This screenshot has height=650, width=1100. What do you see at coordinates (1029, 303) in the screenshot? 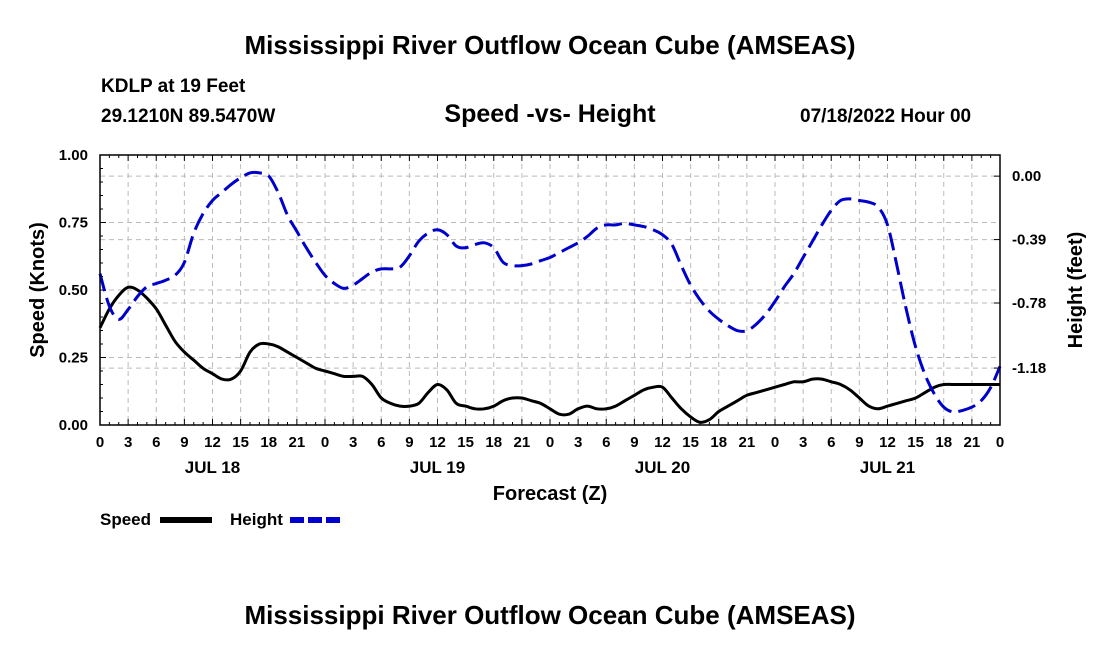
I see `y2-tick-label: -0.78` at bounding box center [1029, 303].